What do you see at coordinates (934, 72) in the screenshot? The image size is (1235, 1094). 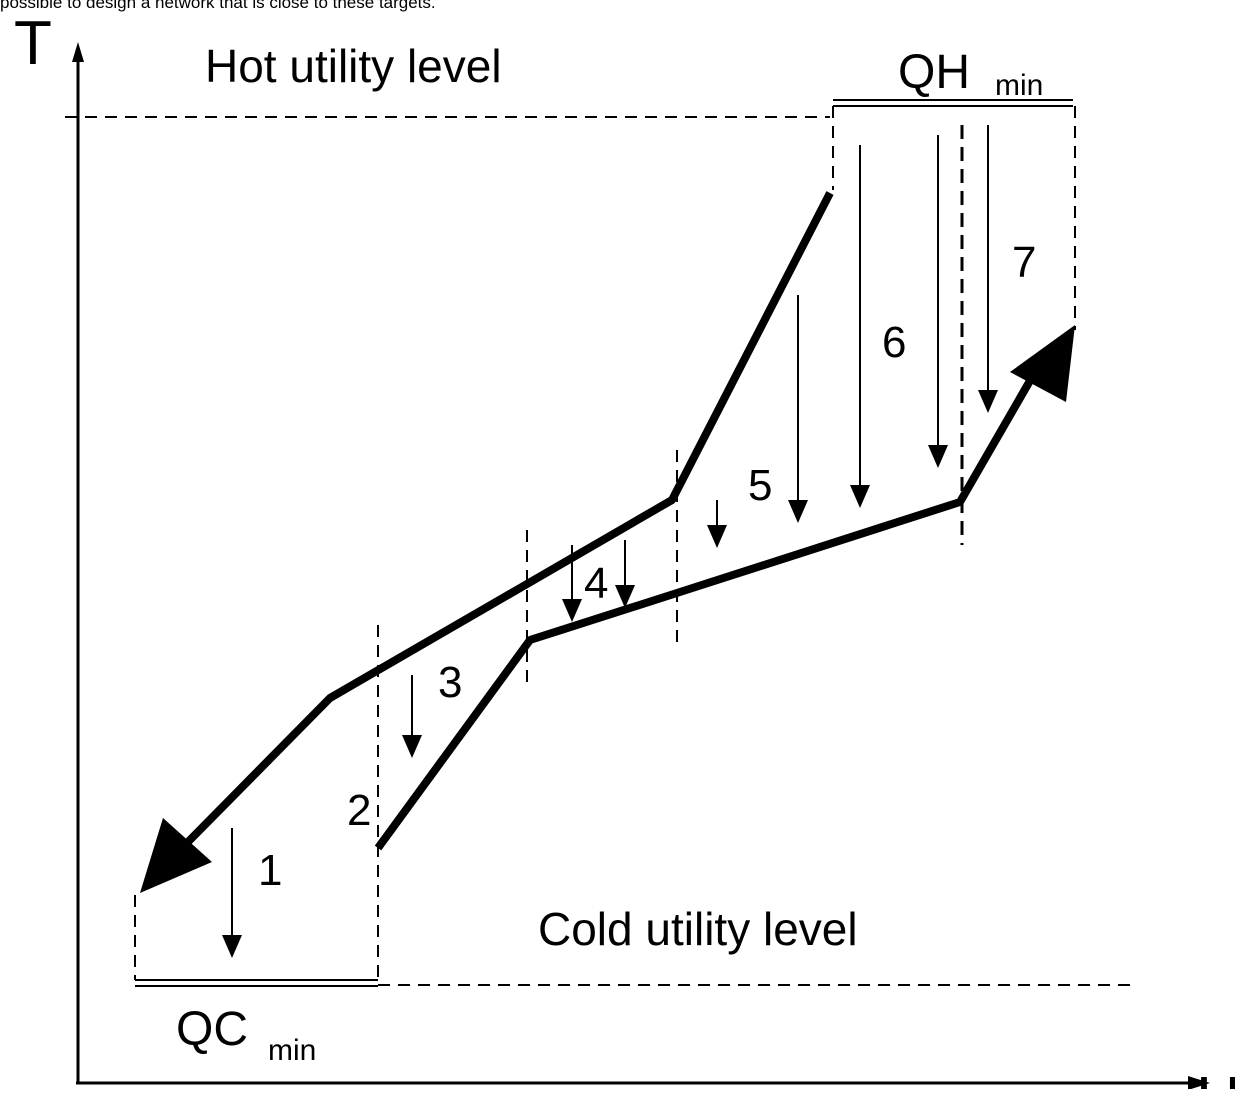 I see `qh-label: QH` at bounding box center [934, 72].